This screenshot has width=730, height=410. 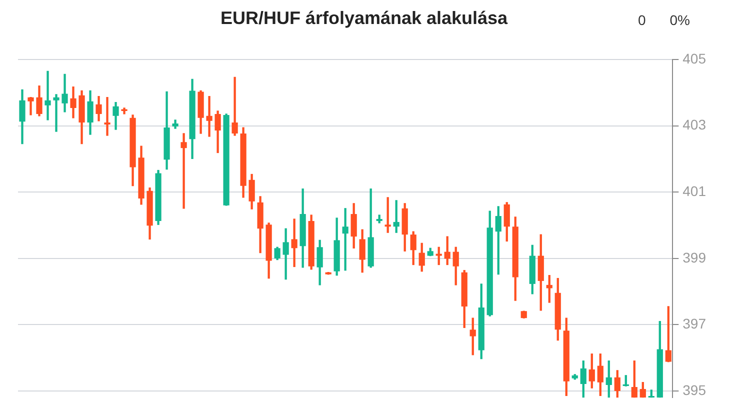 What do you see at coordinates (694, 191) in the screenshot?
I see `y-tick-label: 401` at bounding box center [694, 191].